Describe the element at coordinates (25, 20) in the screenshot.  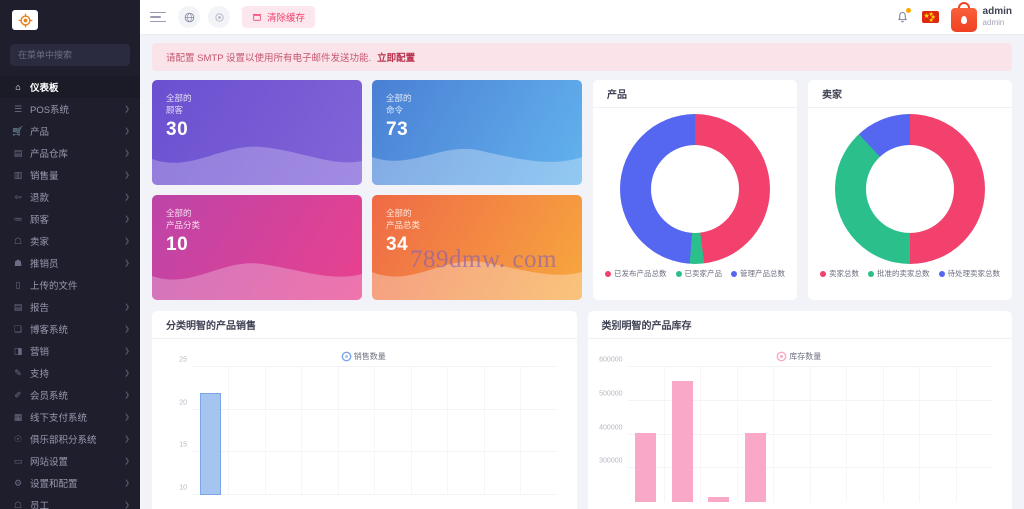
I see `logo-gear-icon` at that location.